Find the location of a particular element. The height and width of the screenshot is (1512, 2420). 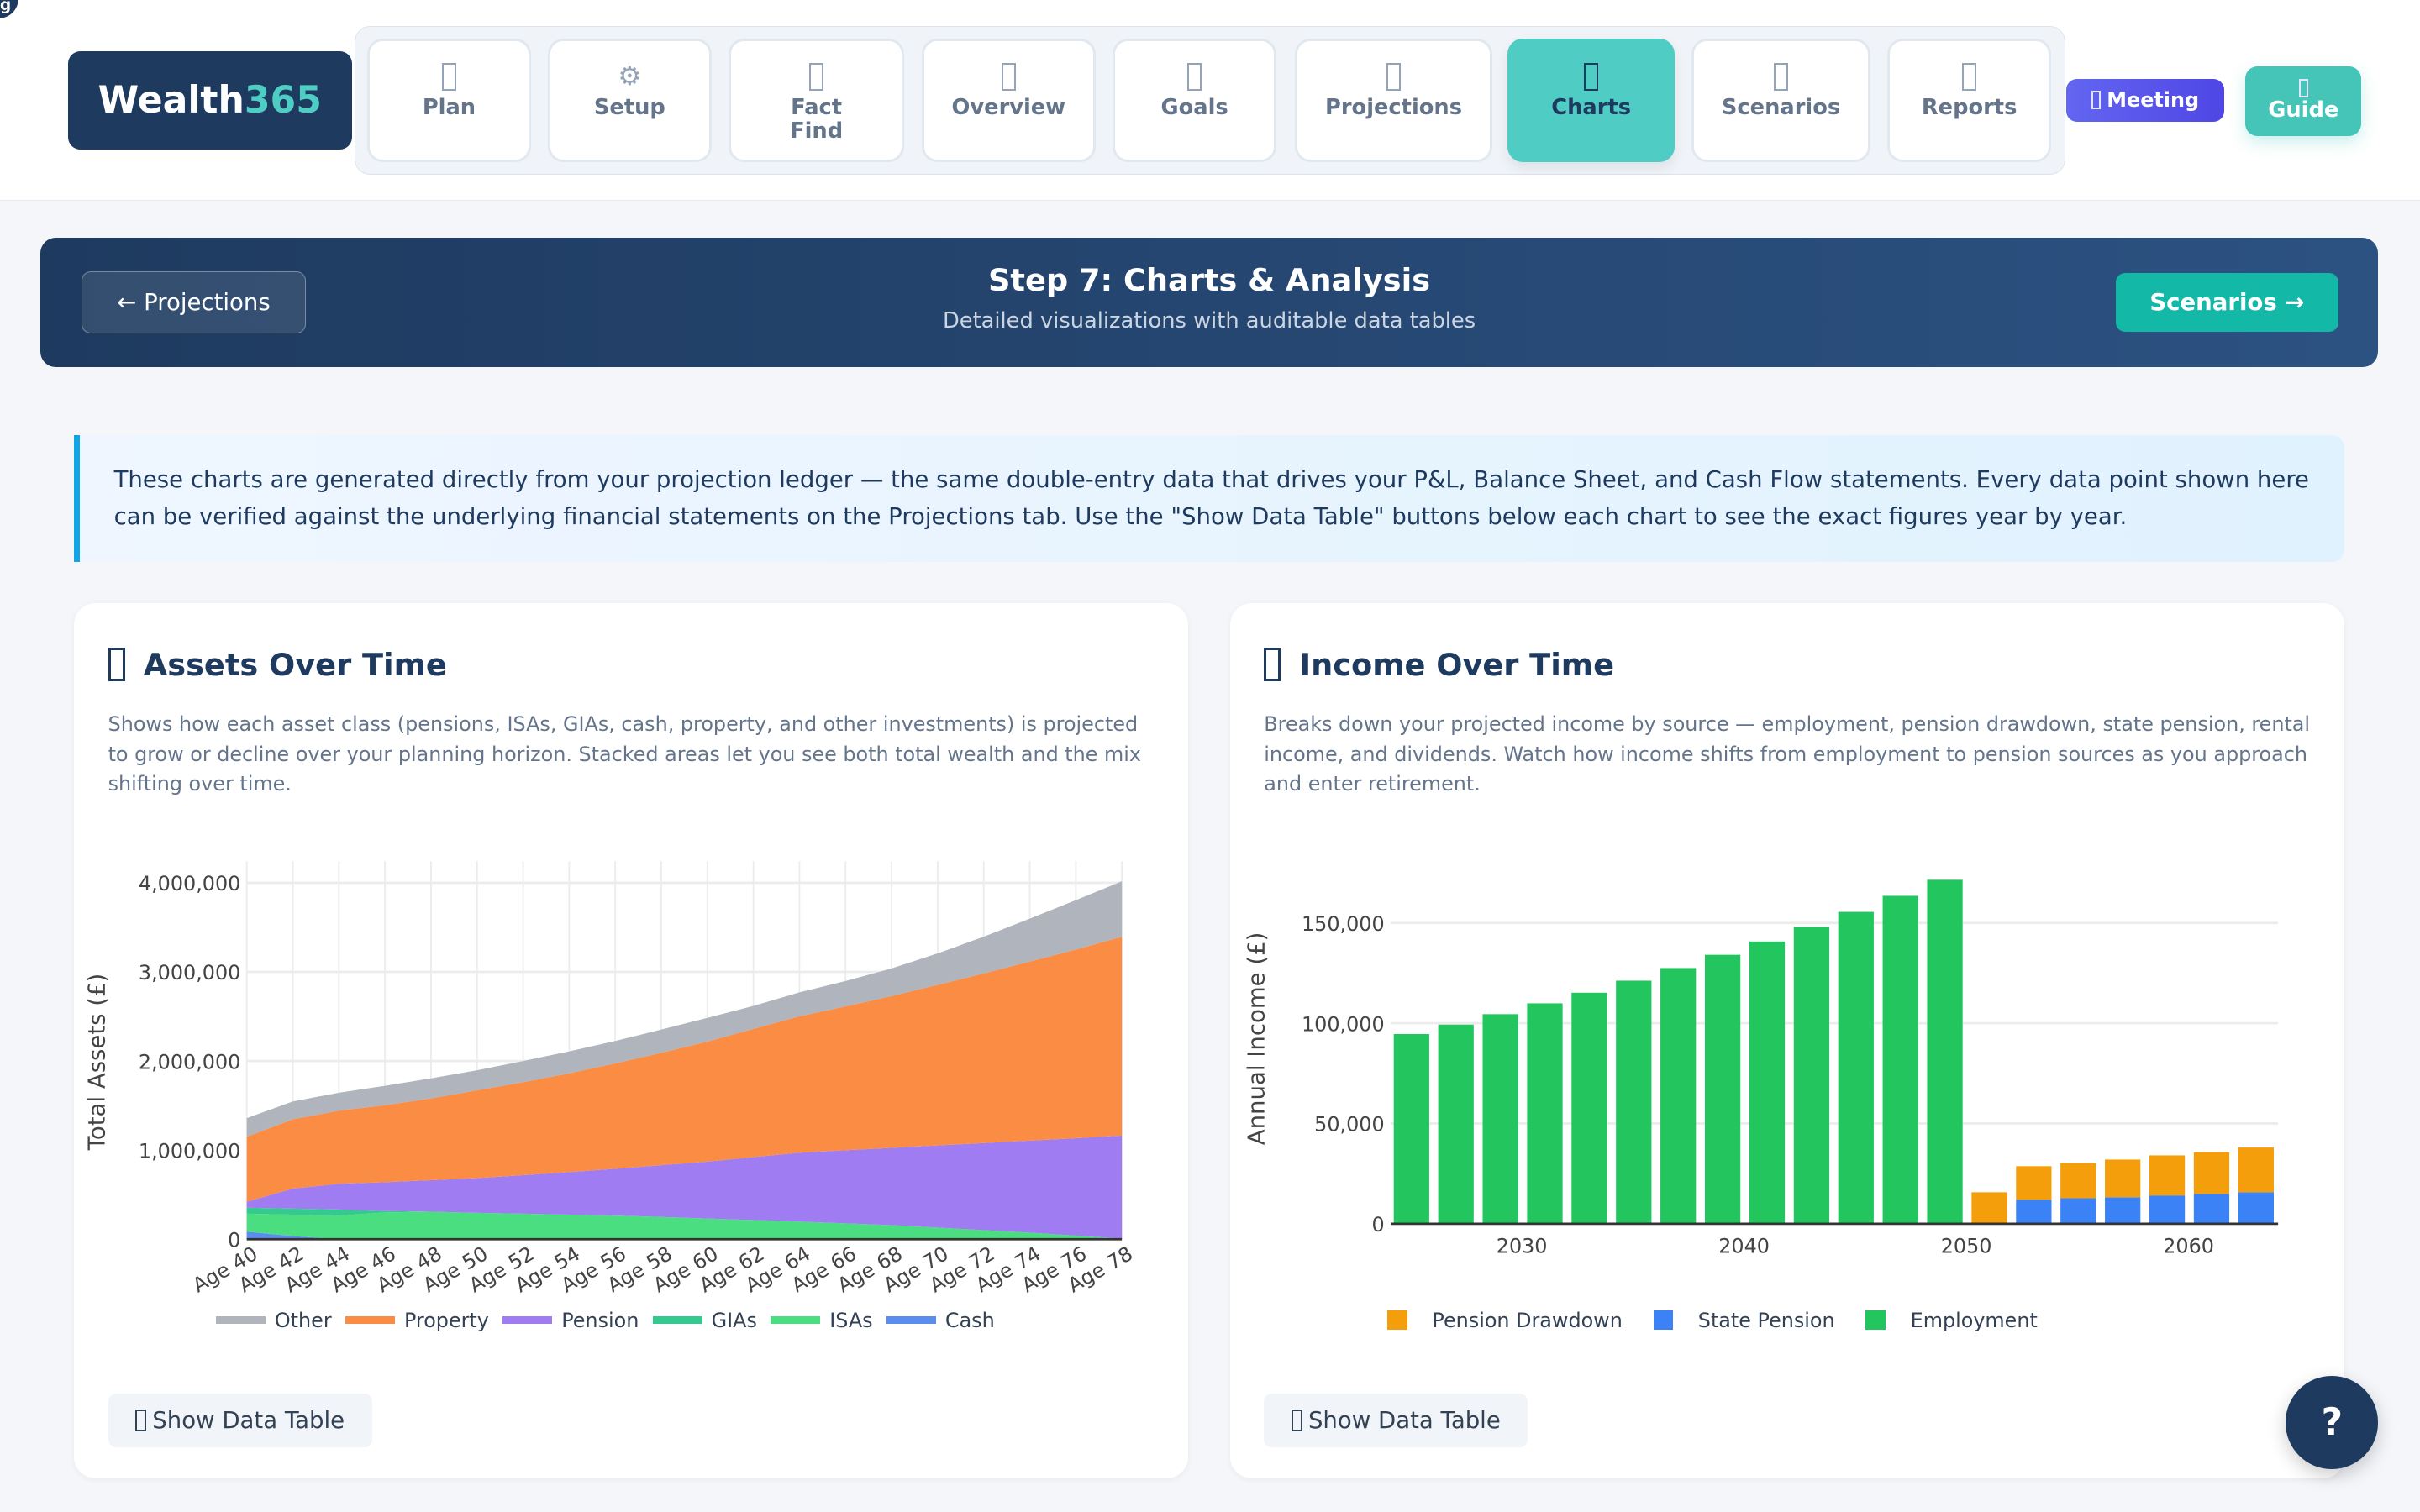

meeting-label: Meeting is located at coordinates (2153, 100).